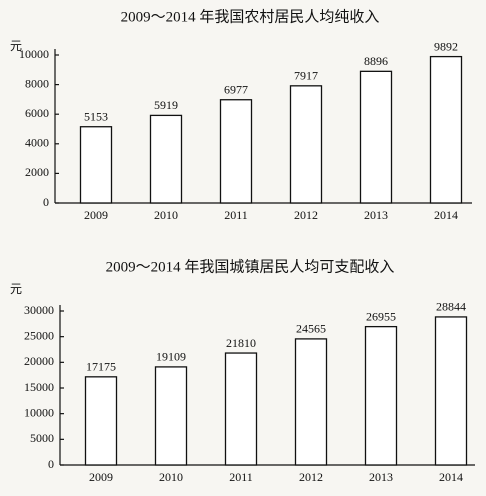 The width and height of the screenshot is (486, 496). What do you see at coordinates (42, 438) in the screenshot?
I see `y-tick-label: 5000` at bounding box center [42, 438].